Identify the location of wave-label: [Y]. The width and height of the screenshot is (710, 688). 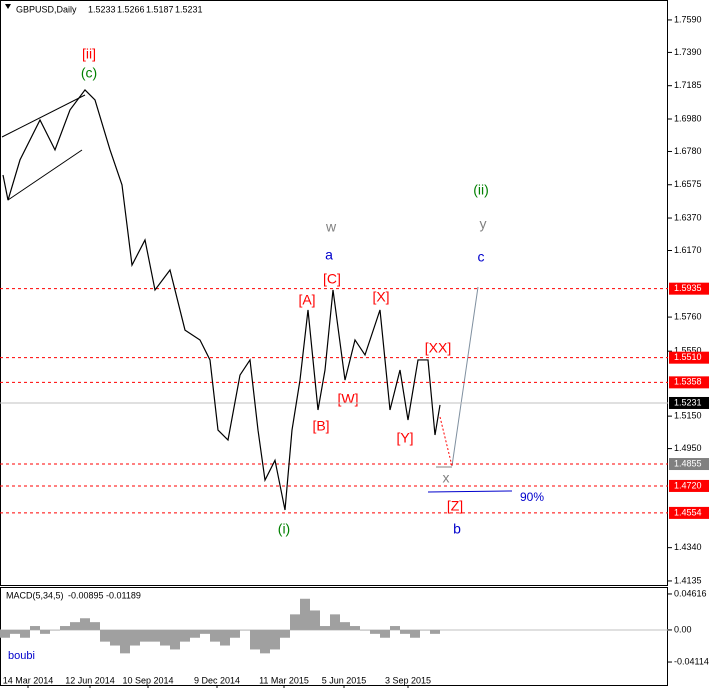
(404, 438).